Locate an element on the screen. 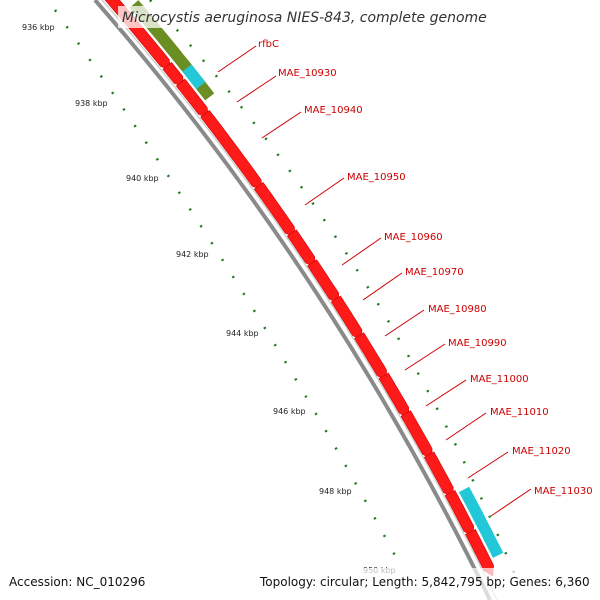  gene-label-rfbc: rfbC is located at coordinates (268, 44).